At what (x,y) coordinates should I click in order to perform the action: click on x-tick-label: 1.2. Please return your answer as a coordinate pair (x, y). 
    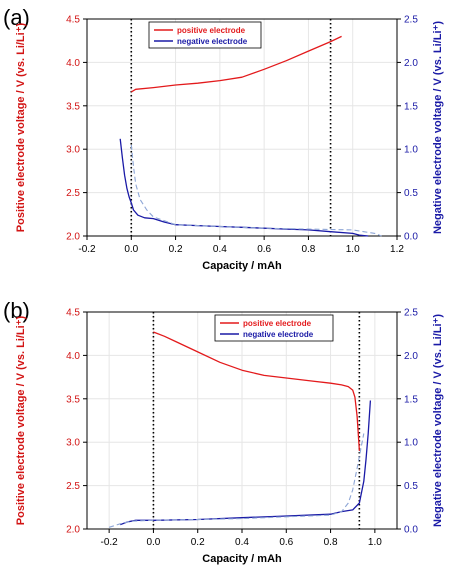
    Looking at the image, I should click on (397, 249).